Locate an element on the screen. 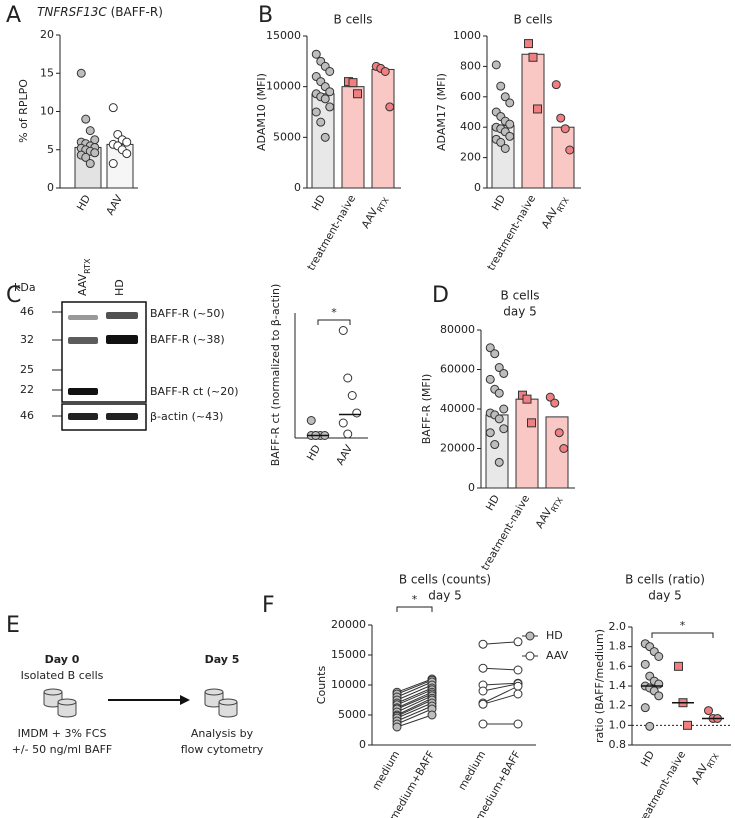 This screenshot has width=735, height=818. chart-title: TNFRSF13C (BAFF-R) is located at coordinates (100, 12).